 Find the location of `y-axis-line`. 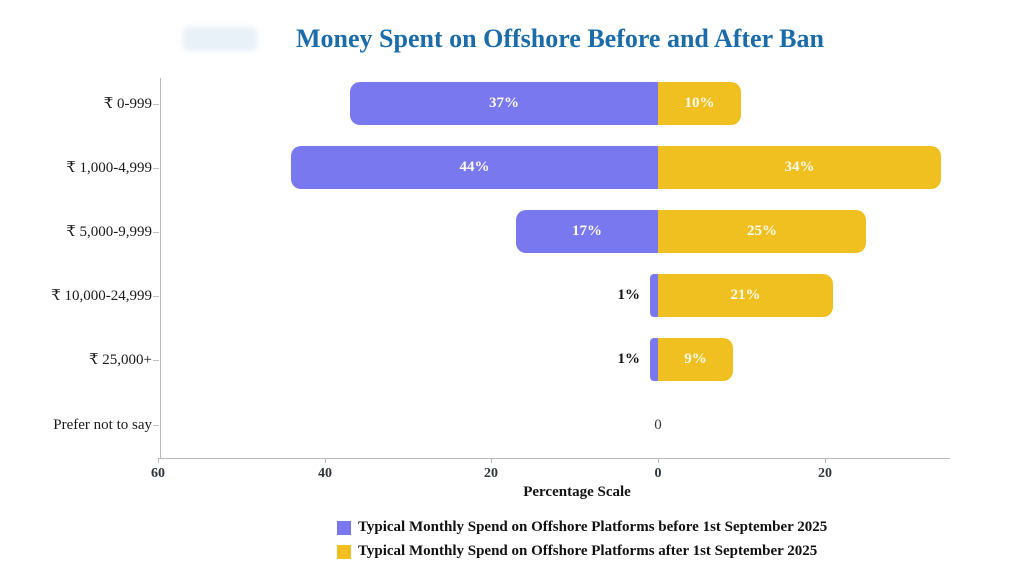

y-axis-line is located at coordinates (160, 268).